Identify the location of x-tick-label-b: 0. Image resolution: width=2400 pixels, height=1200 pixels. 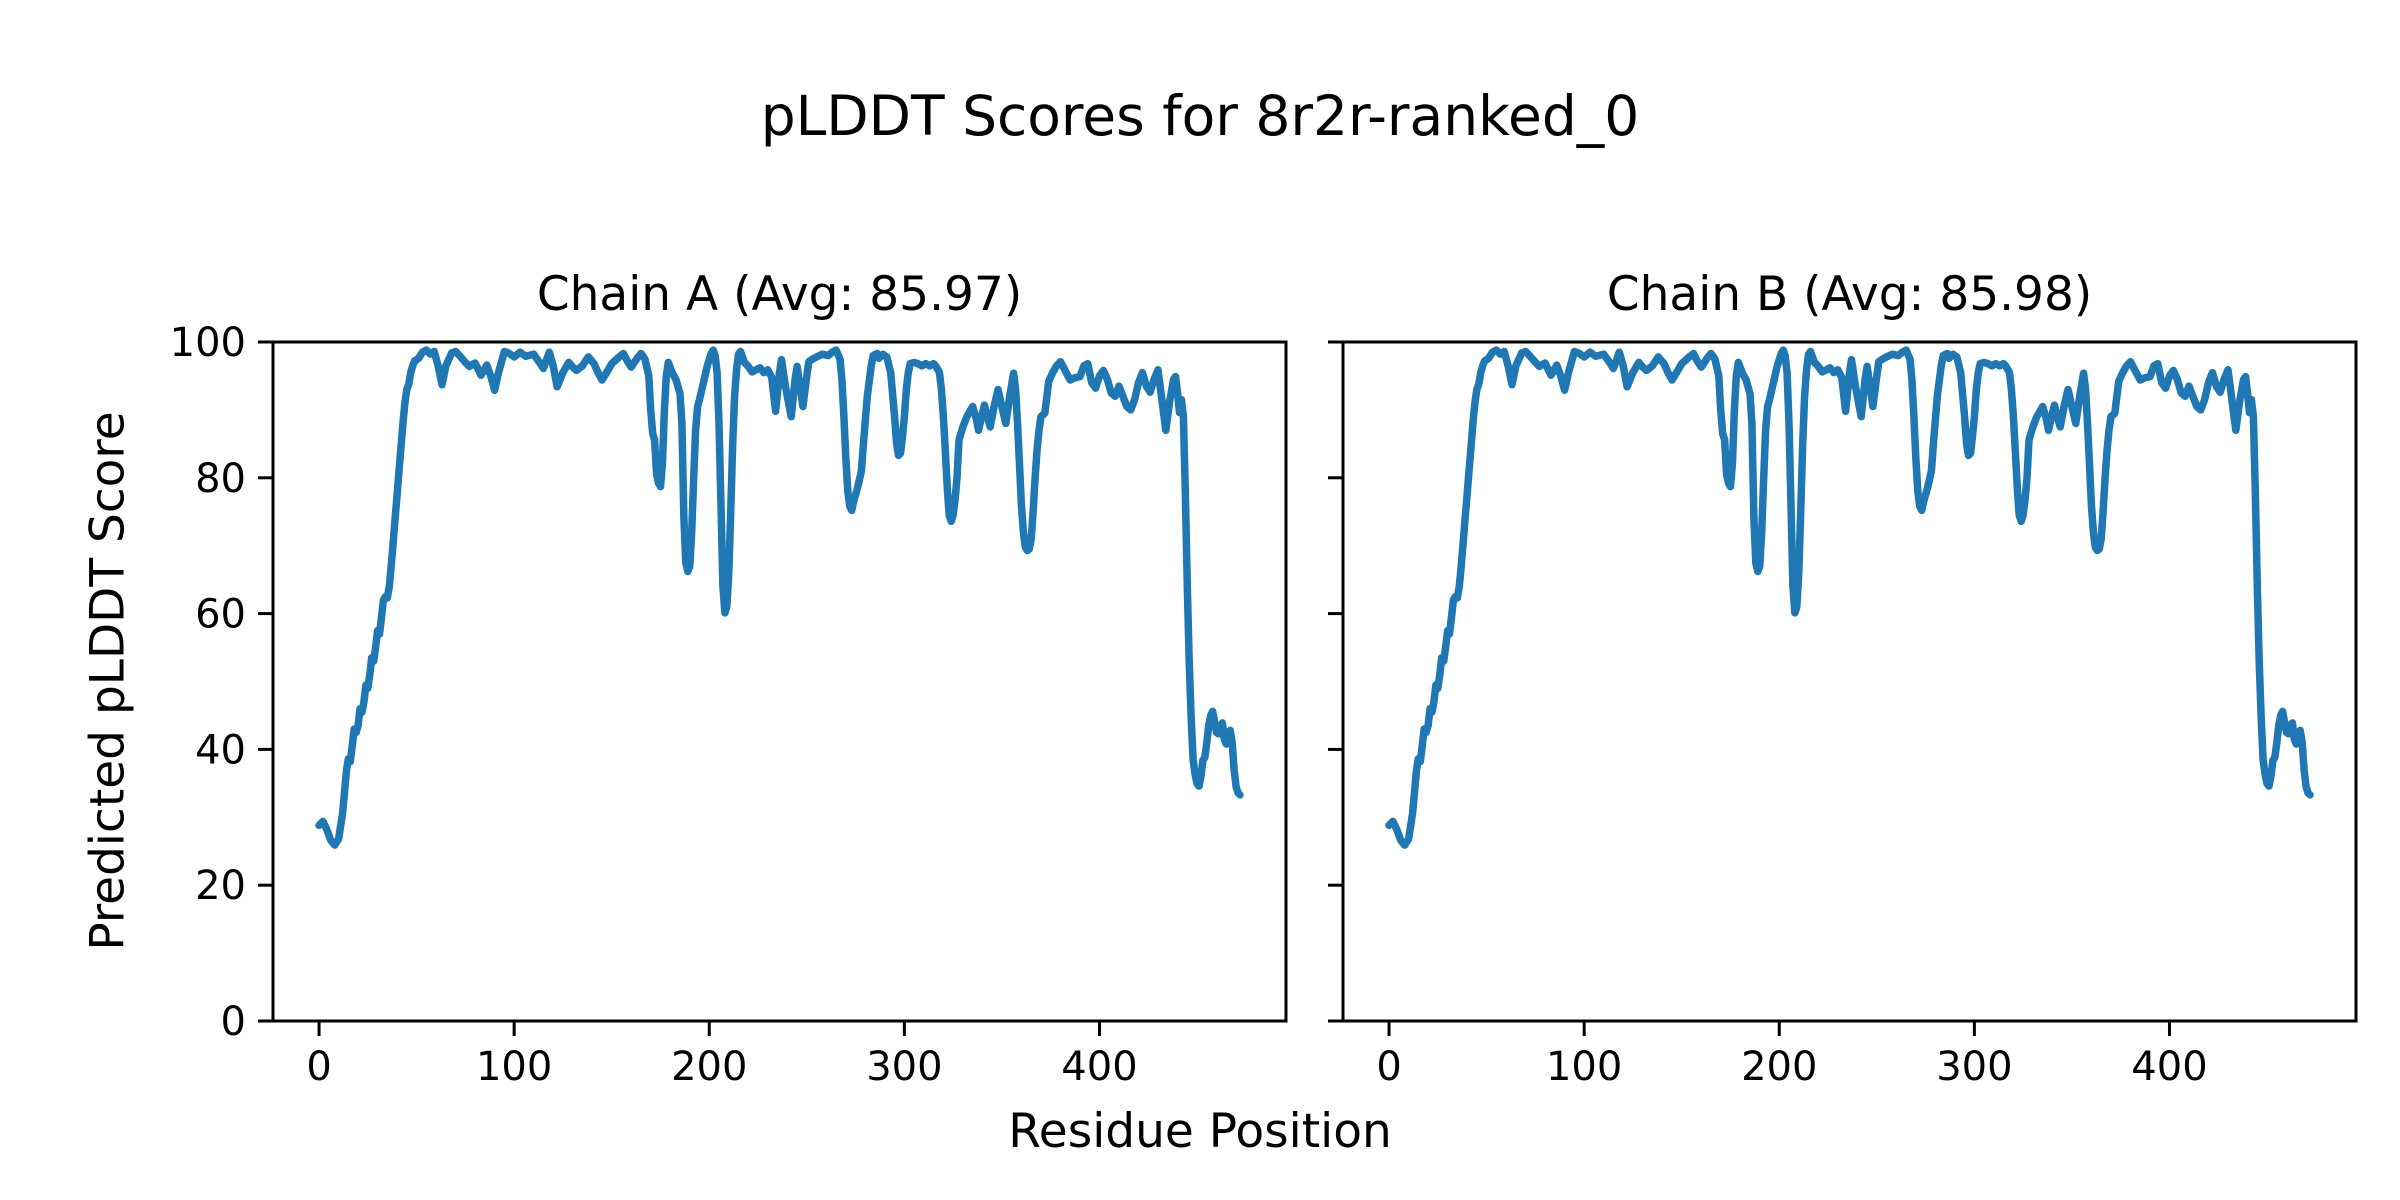
(1388, 1067).